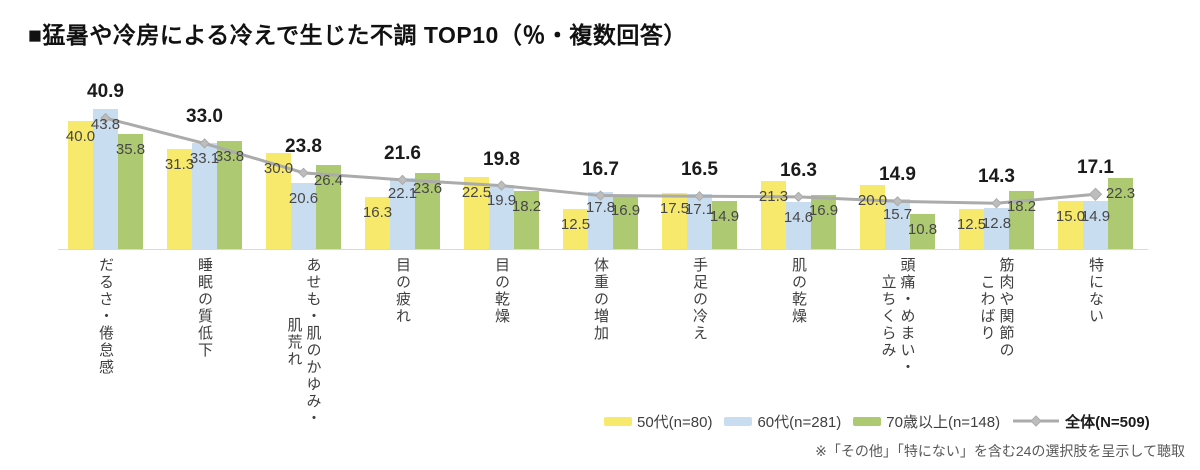 The height and width of the screenshot is (470, 1200). Describe the element at coordinates (897, 214) in the screenshot. I see `bar-value-label: 15.7` at that location.